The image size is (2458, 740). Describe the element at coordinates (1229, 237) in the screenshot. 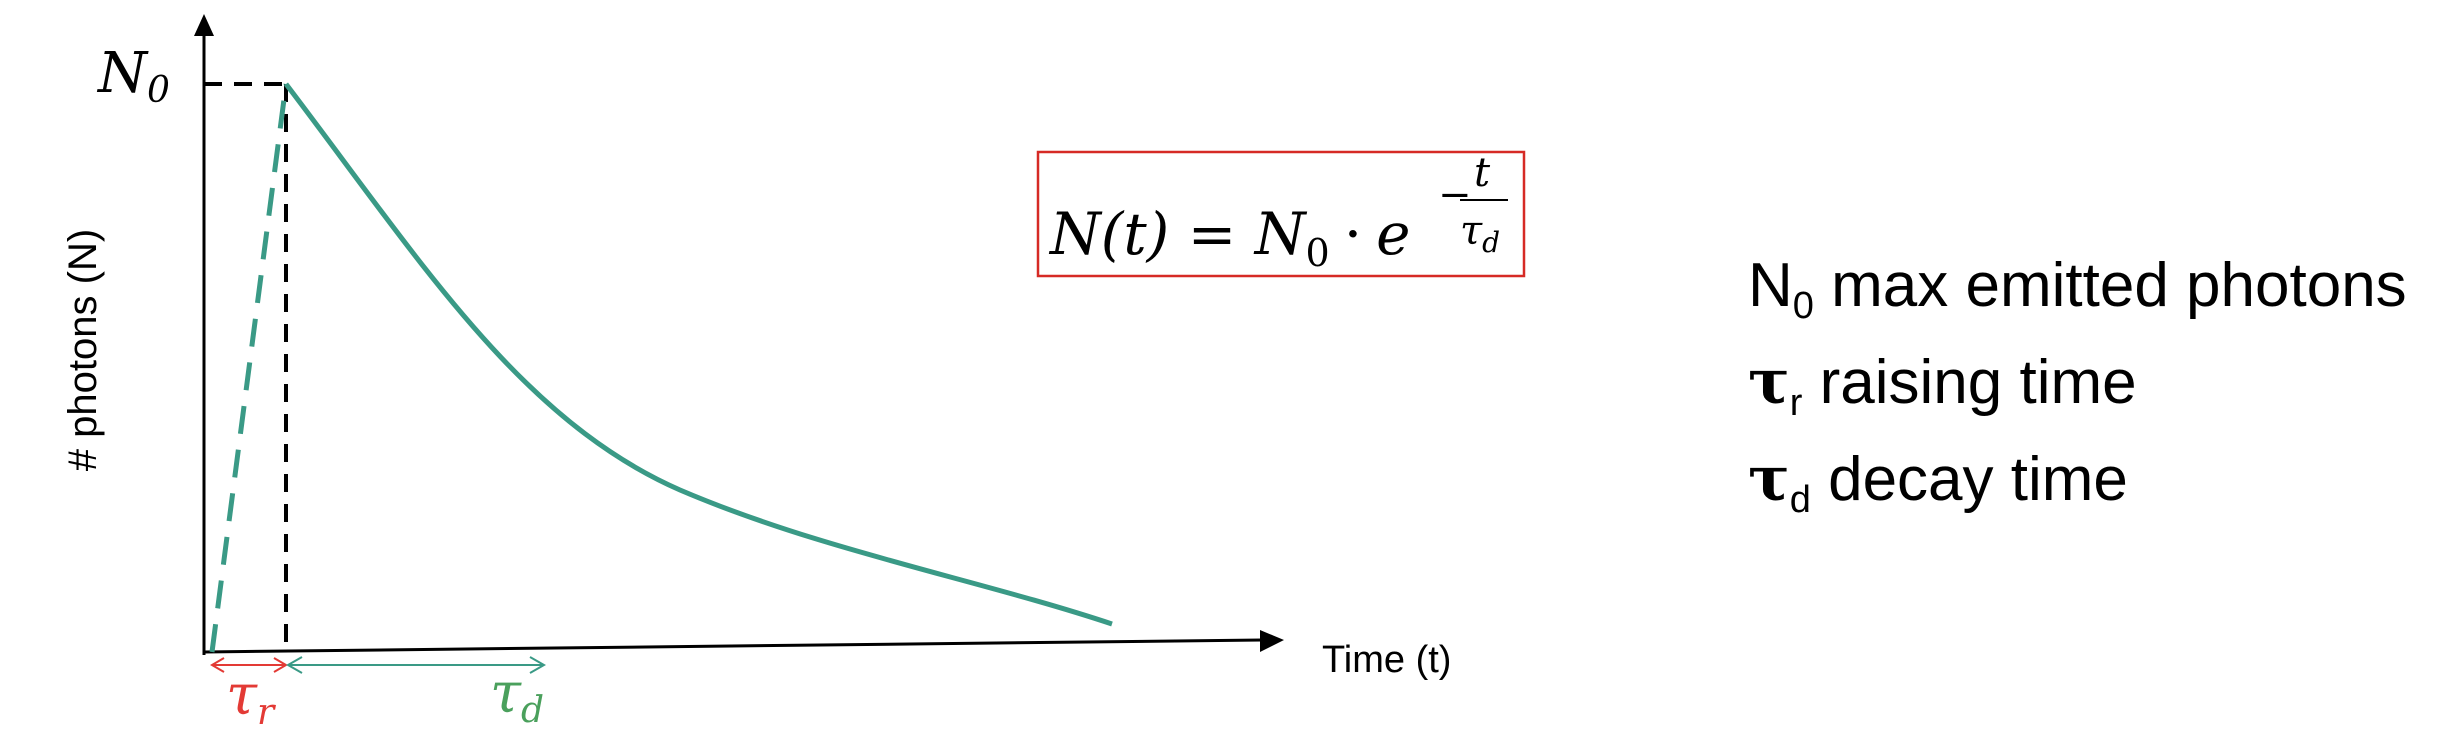

I see `formula-main: N(t) = N0 · e` at that location.